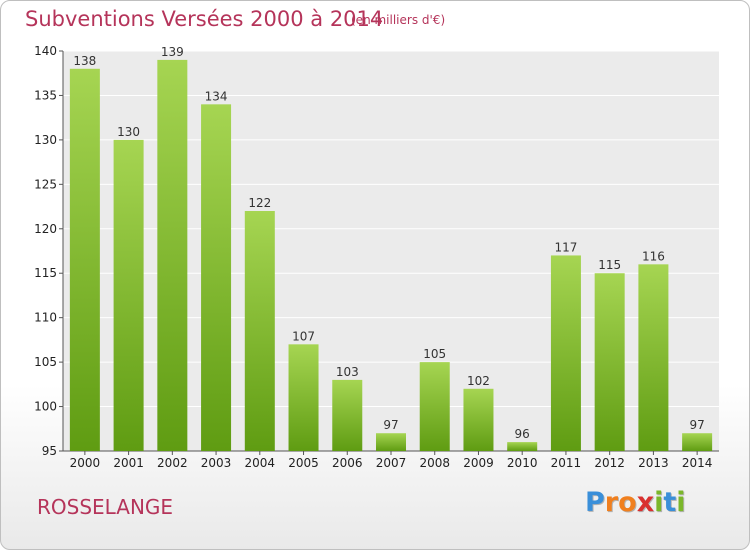 The width and height of the screenshot is (750, 551). I want to click on logo-letter: x, so click(645, 502).